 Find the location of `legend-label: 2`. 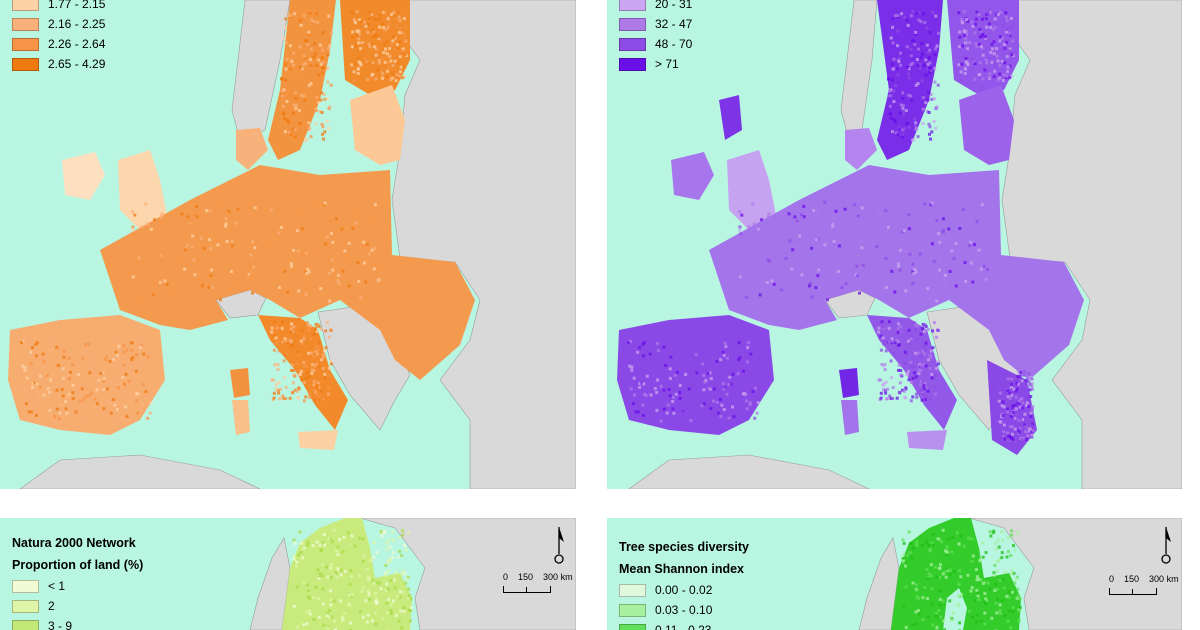

legend-label: 2 is located at coordinates (51, 606).